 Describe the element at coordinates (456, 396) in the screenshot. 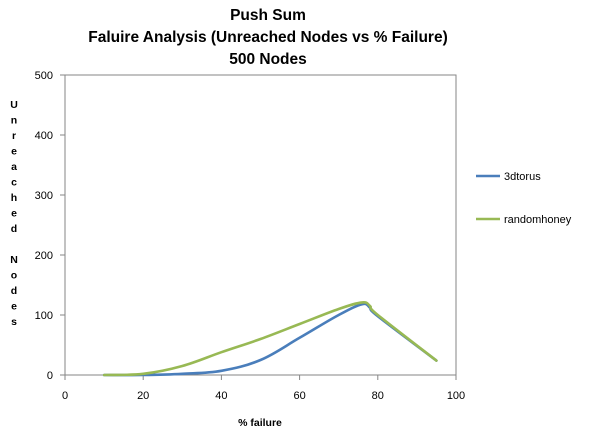

I see `x-tick-label: 100` at that location.